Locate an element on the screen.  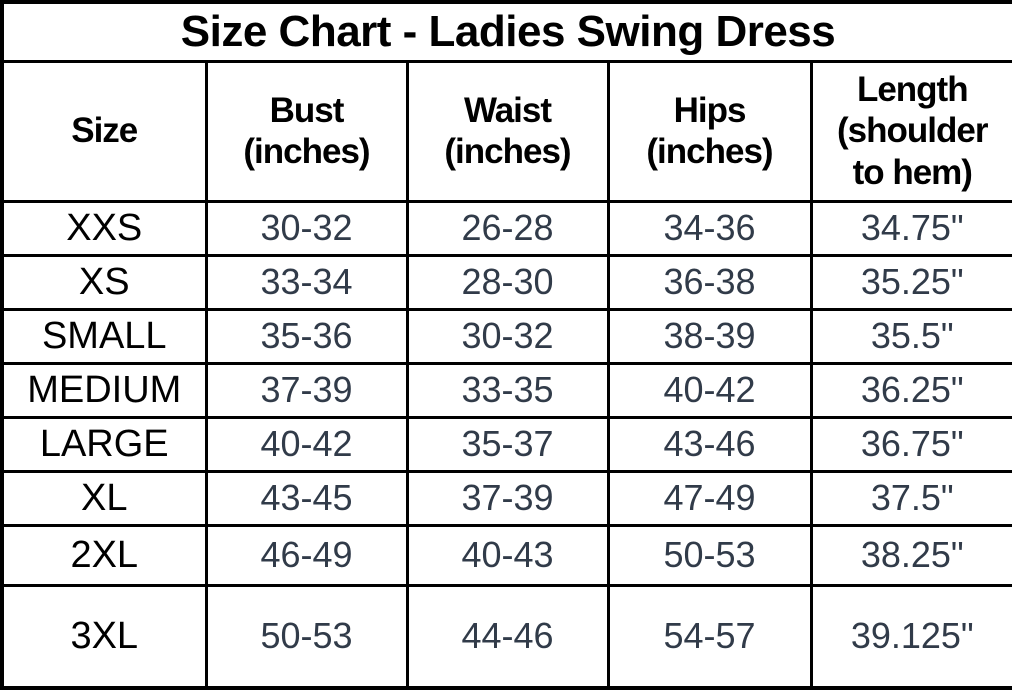
cell-hips: 54-57 is located at coordinates (709, 636).